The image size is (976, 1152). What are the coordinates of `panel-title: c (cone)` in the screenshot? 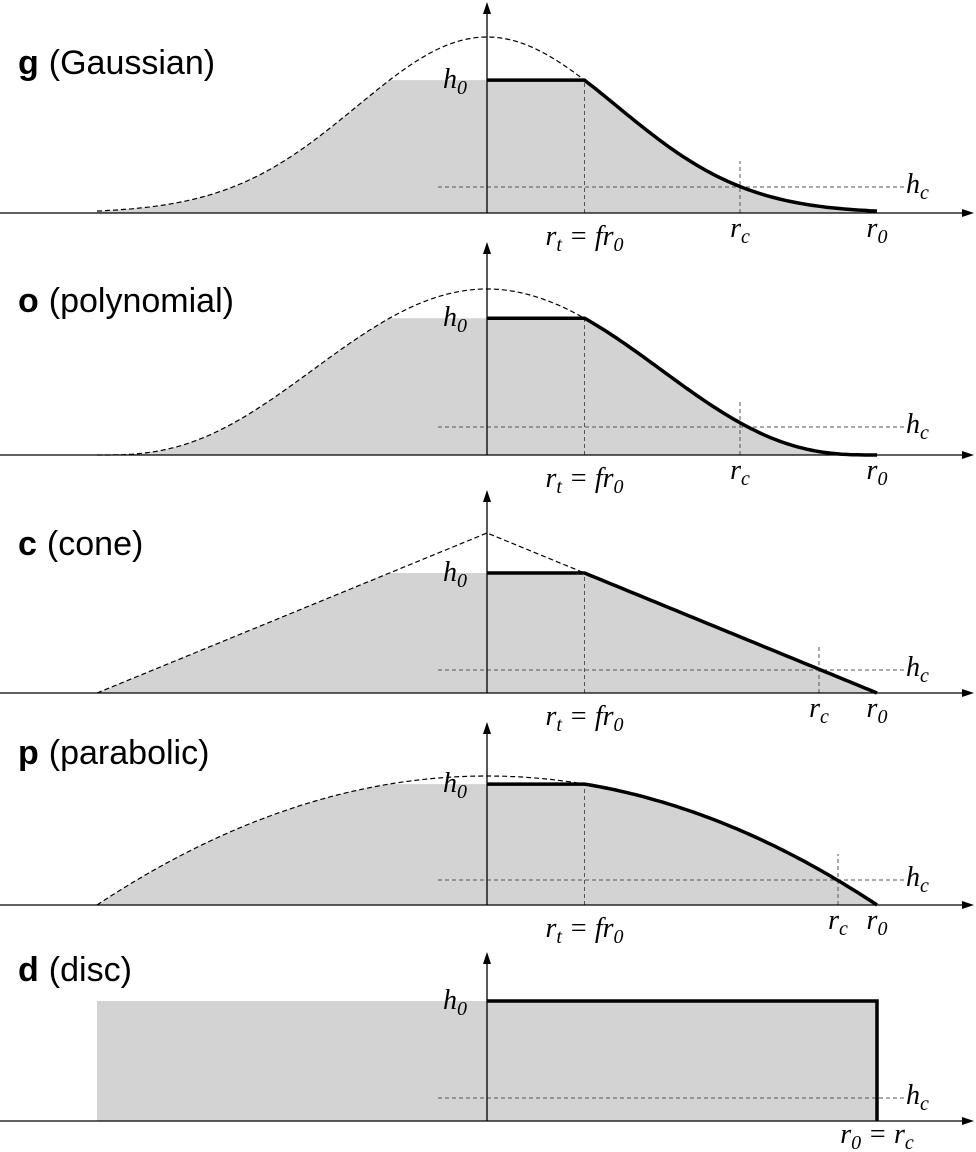 It's located at (80, 544).